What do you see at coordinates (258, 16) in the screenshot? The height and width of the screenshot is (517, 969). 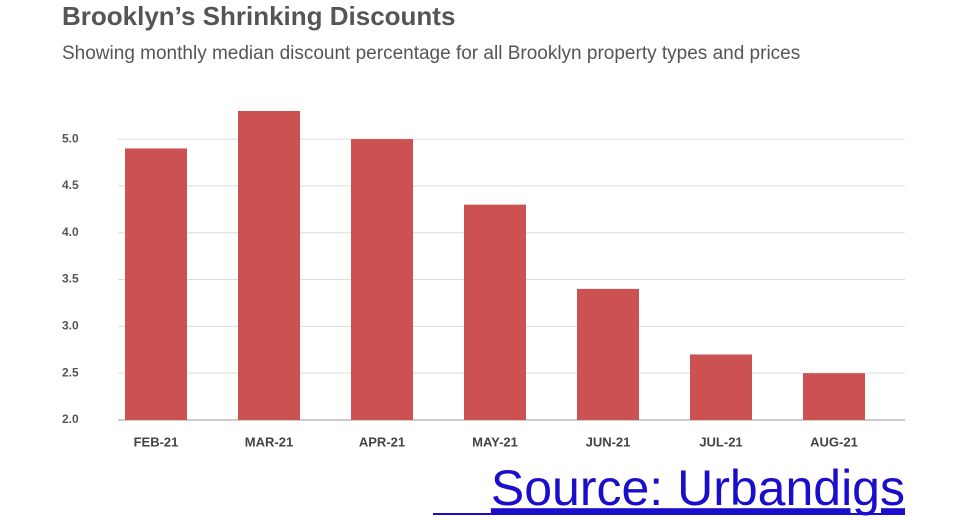 I see `chart-title: Brooklyn’s Shrinking Discounts` at bounding box center [258, 16].